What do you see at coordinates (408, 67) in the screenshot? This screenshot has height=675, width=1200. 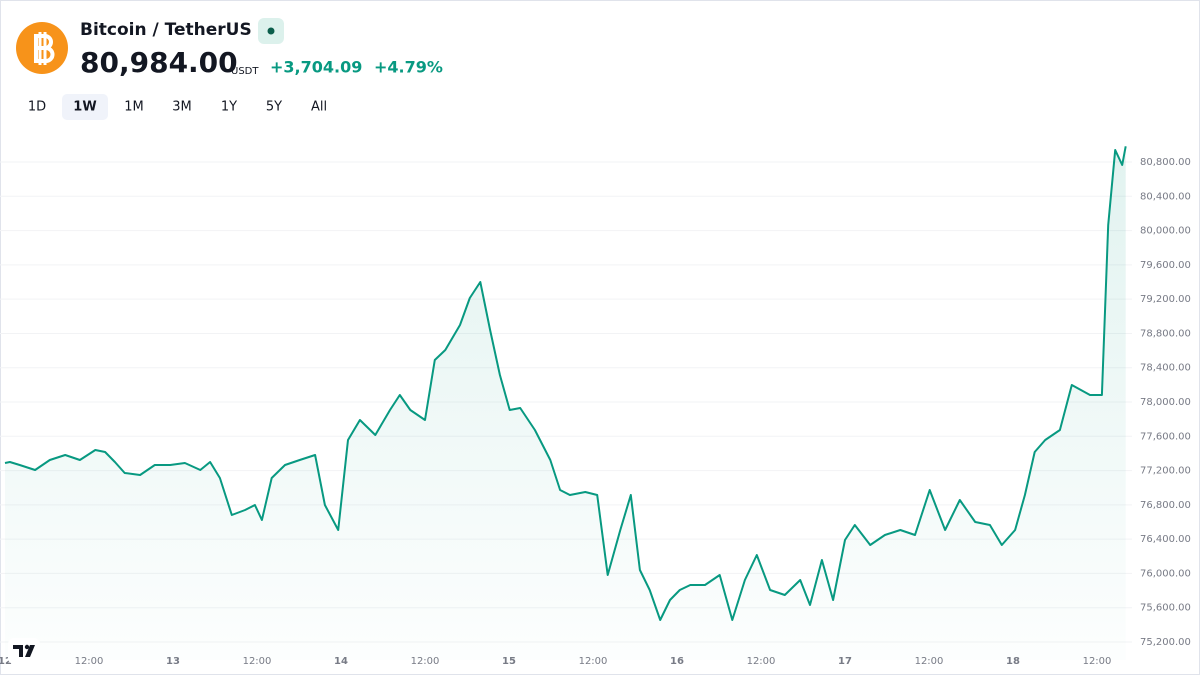 I see `change-percent: +4.79%` at bounding box center [408, 67].